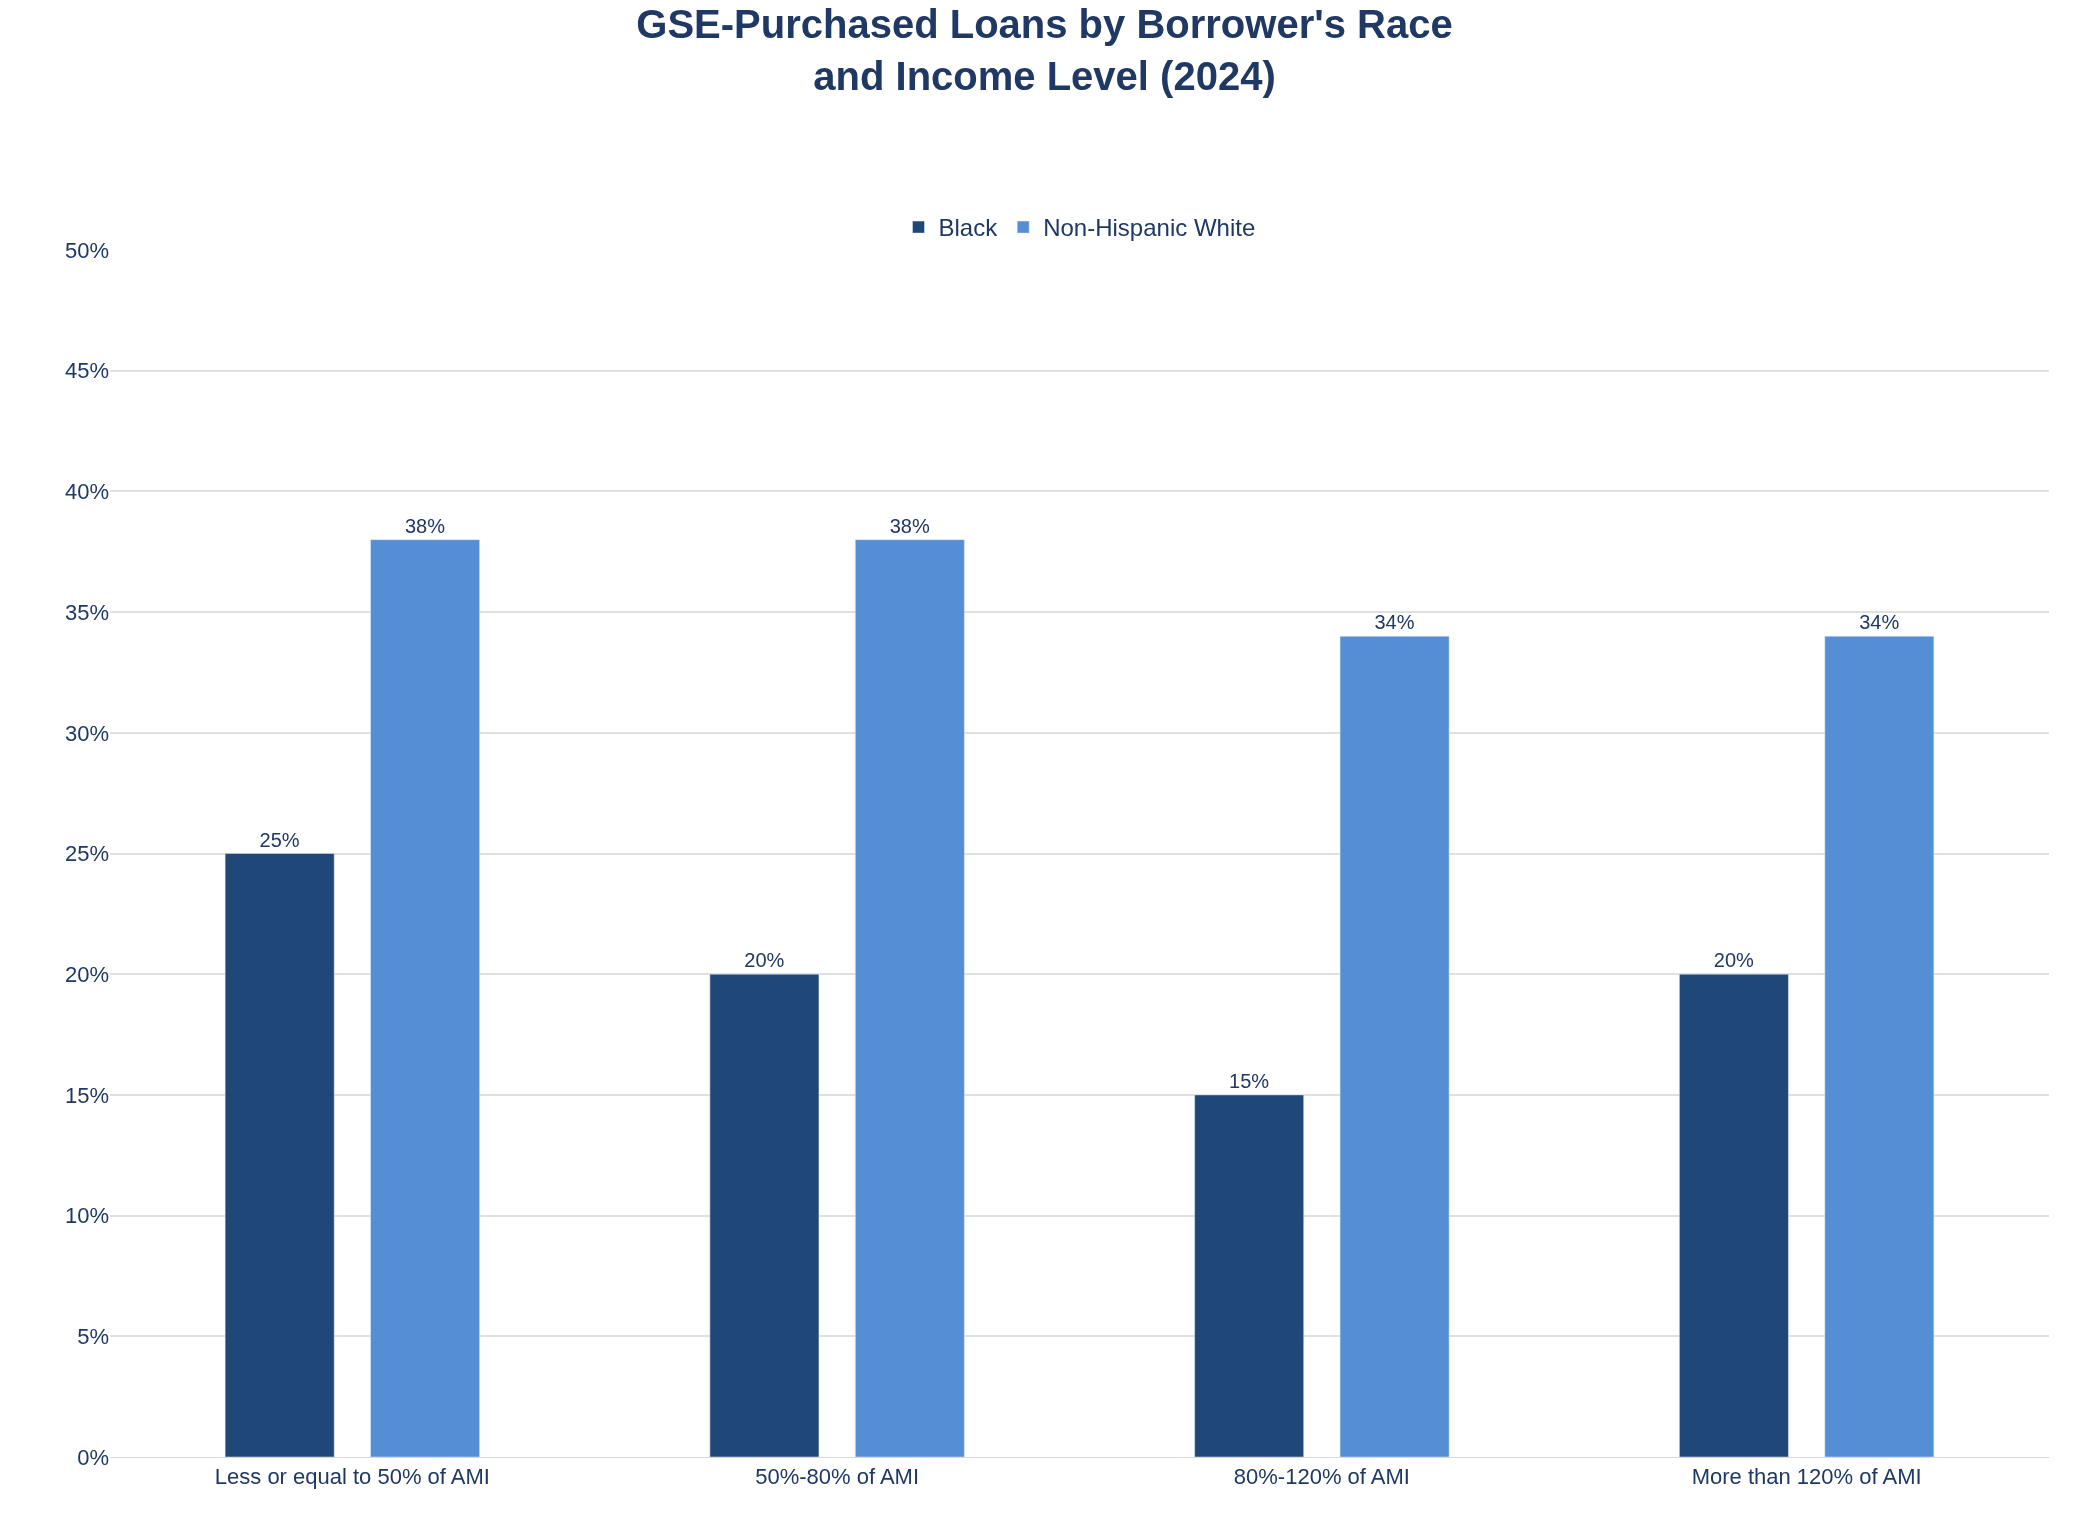 This screenshot has width=2089, height=1527. I want to click on x-tick-label: 50%-80% of AMI, so click(837, 1477).